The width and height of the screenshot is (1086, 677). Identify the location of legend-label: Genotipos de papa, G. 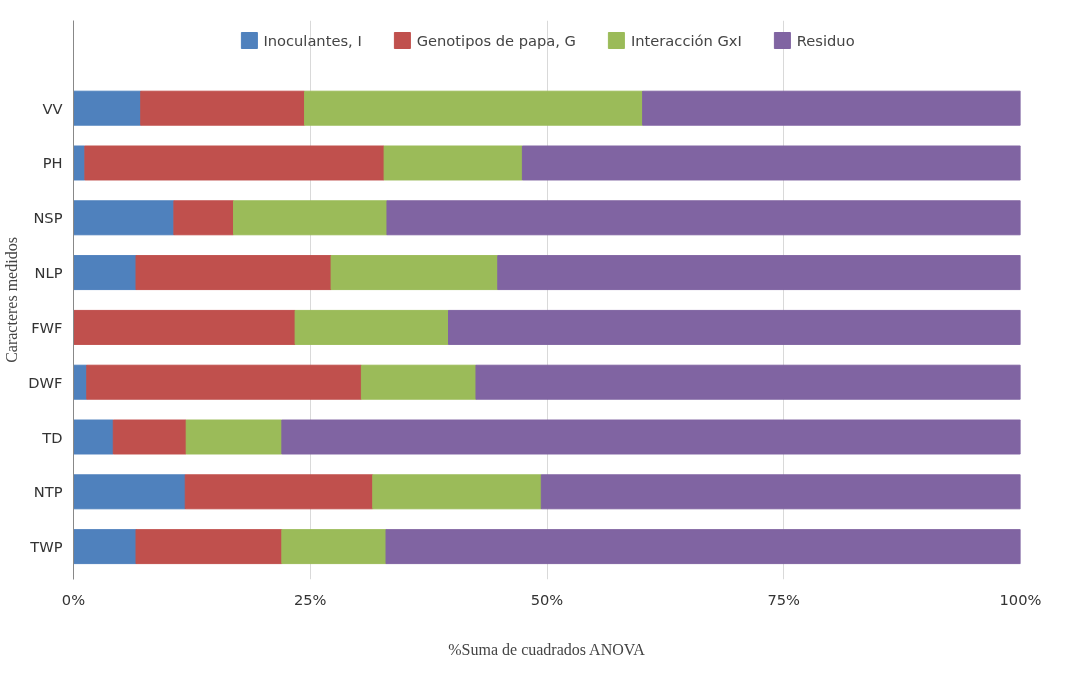
(496, 40).